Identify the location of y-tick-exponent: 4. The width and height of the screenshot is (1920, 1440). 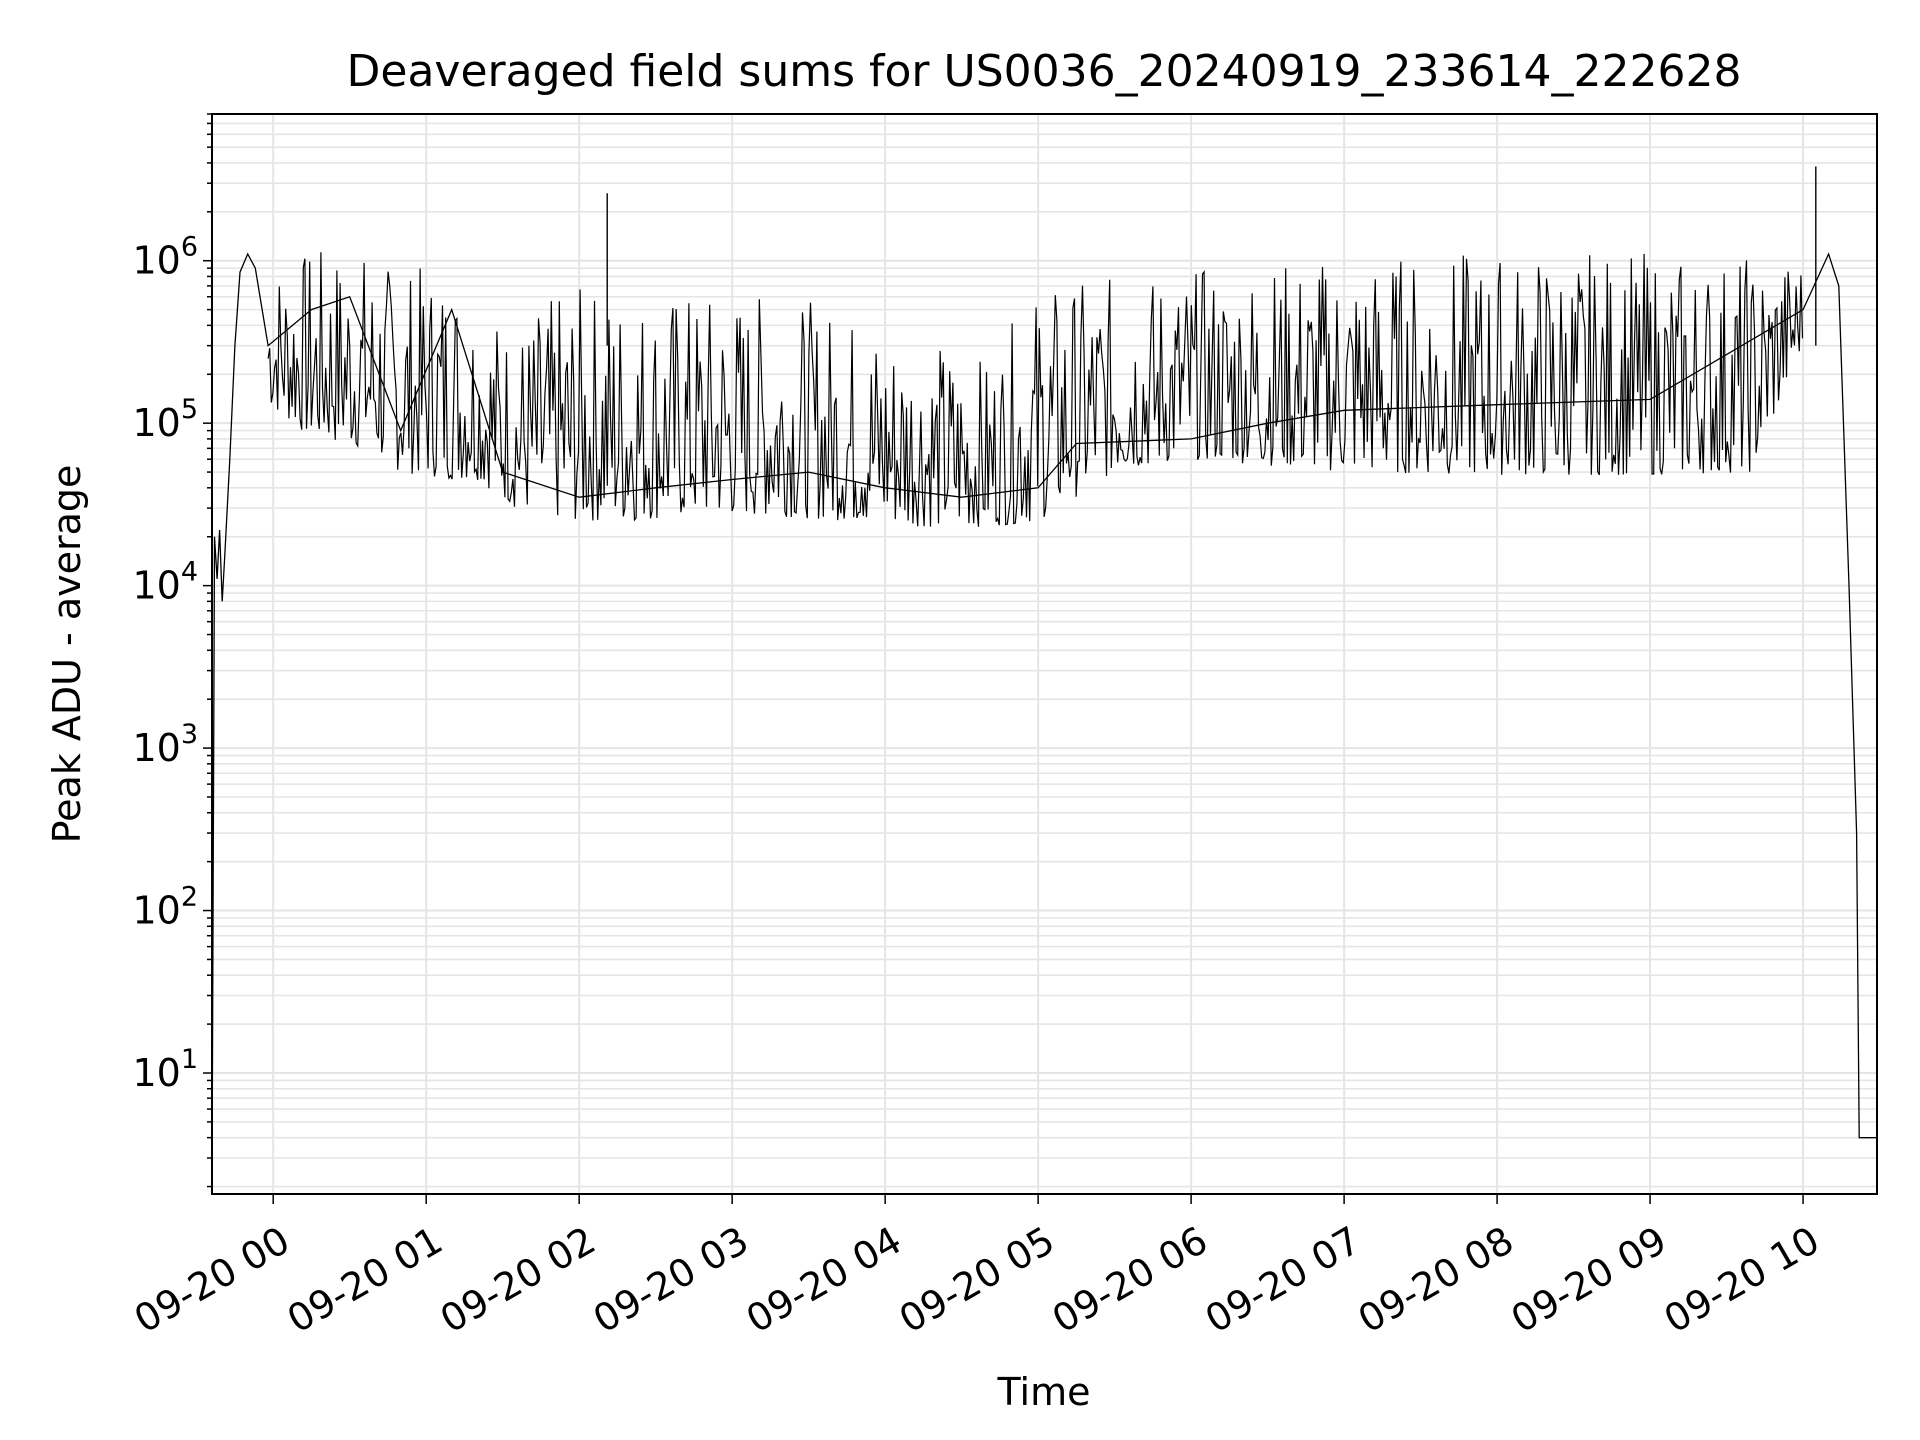
(189, 572).